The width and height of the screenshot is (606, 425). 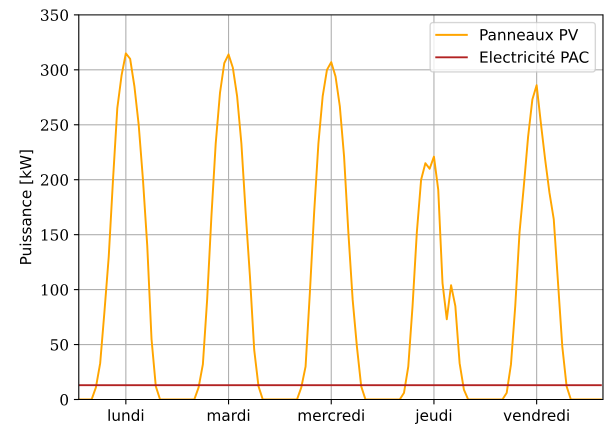 What do you see at coordinates (59, 345) in the screenshot?
I see `y-tick-label: 50` at bounding box center [59, 345].